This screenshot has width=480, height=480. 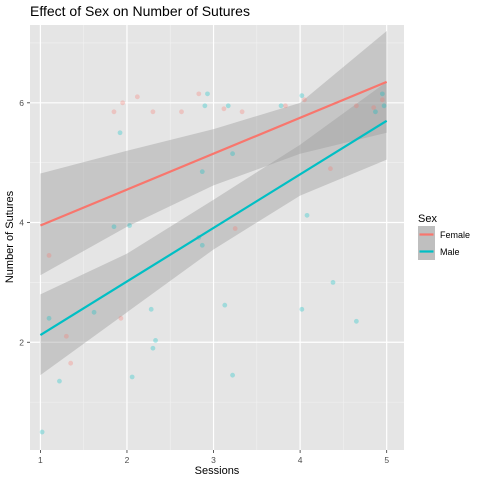 What do you see at coordinates (427, 219) in the screenshot?
I see `legend-title: Sex` at bounding box center [427, 219].